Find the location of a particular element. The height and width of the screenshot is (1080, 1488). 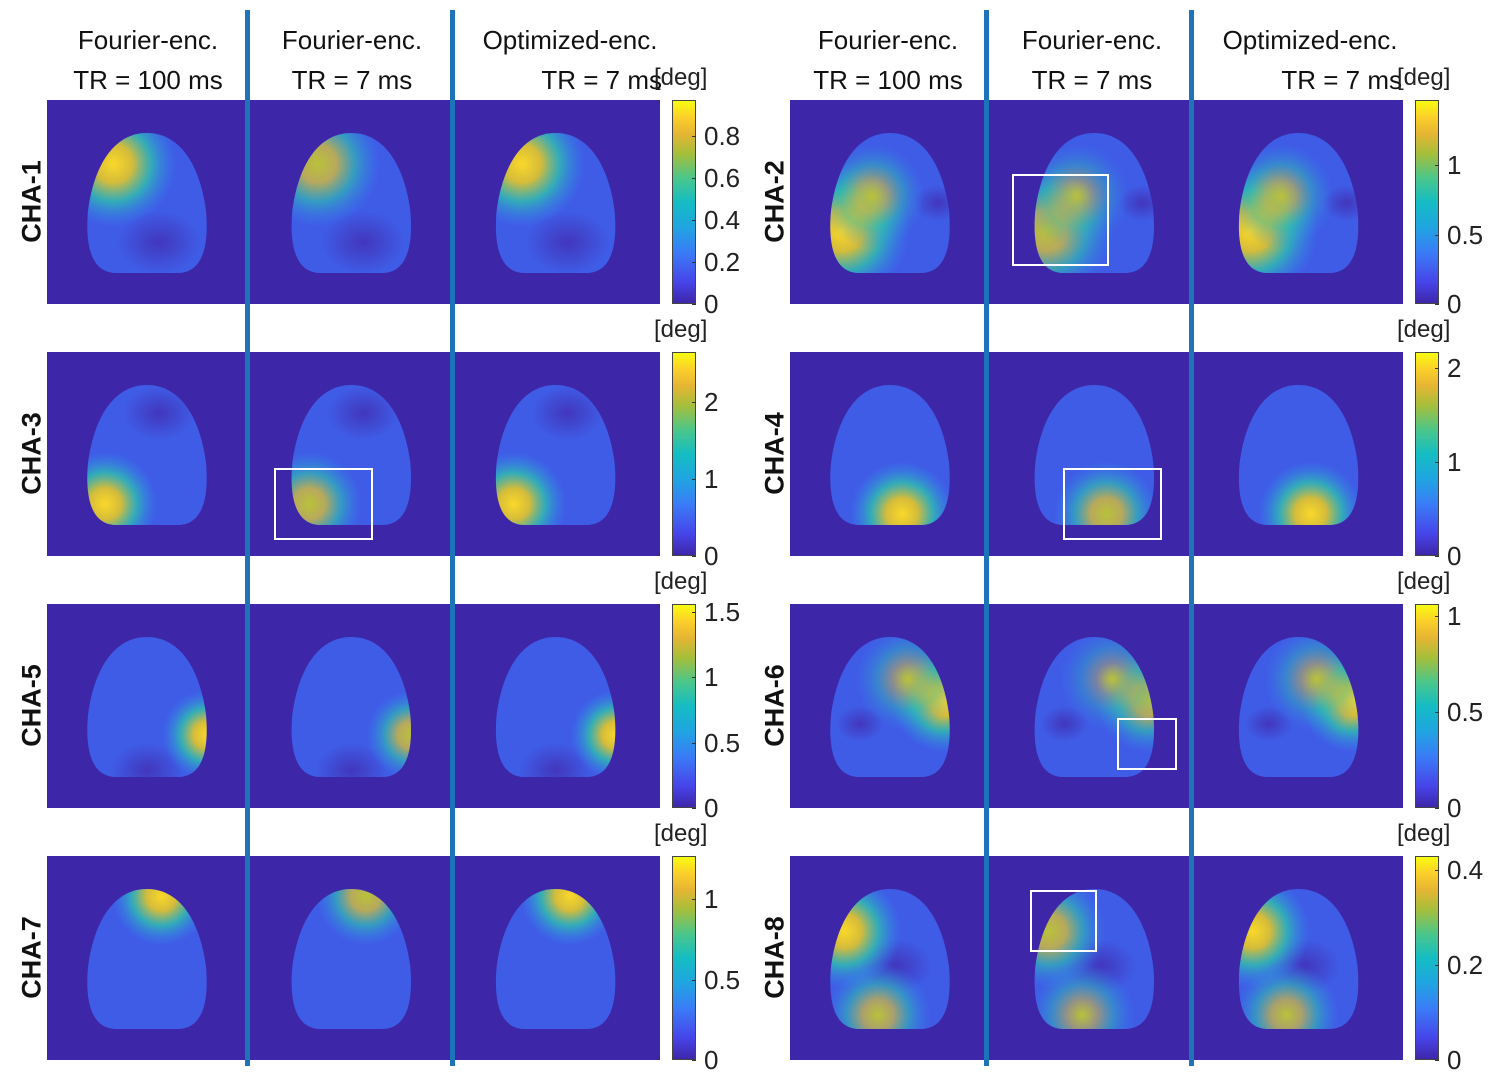

channel-label: CHA-5 is located at coordinates (31, 705).